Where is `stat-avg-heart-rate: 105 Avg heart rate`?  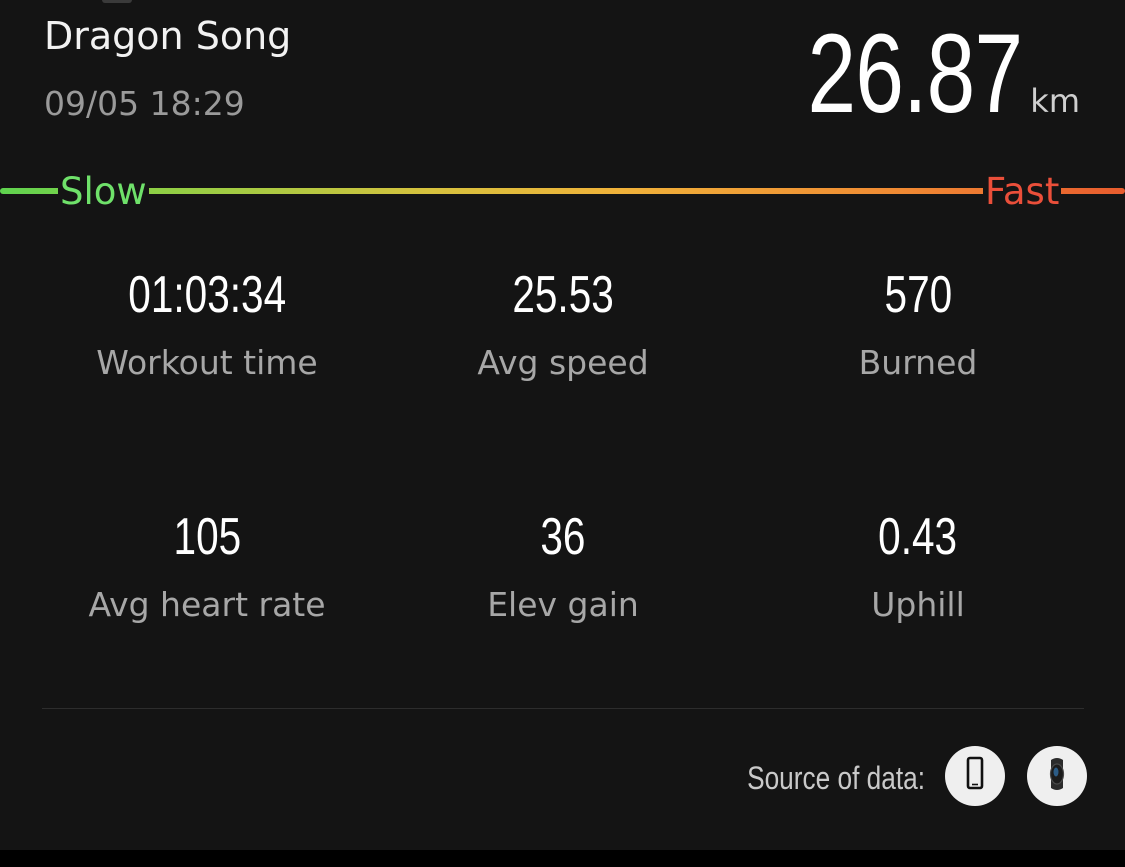 stat-avg-heart-rate: 105 Avg heart rate is located at coordinates (207, 567).